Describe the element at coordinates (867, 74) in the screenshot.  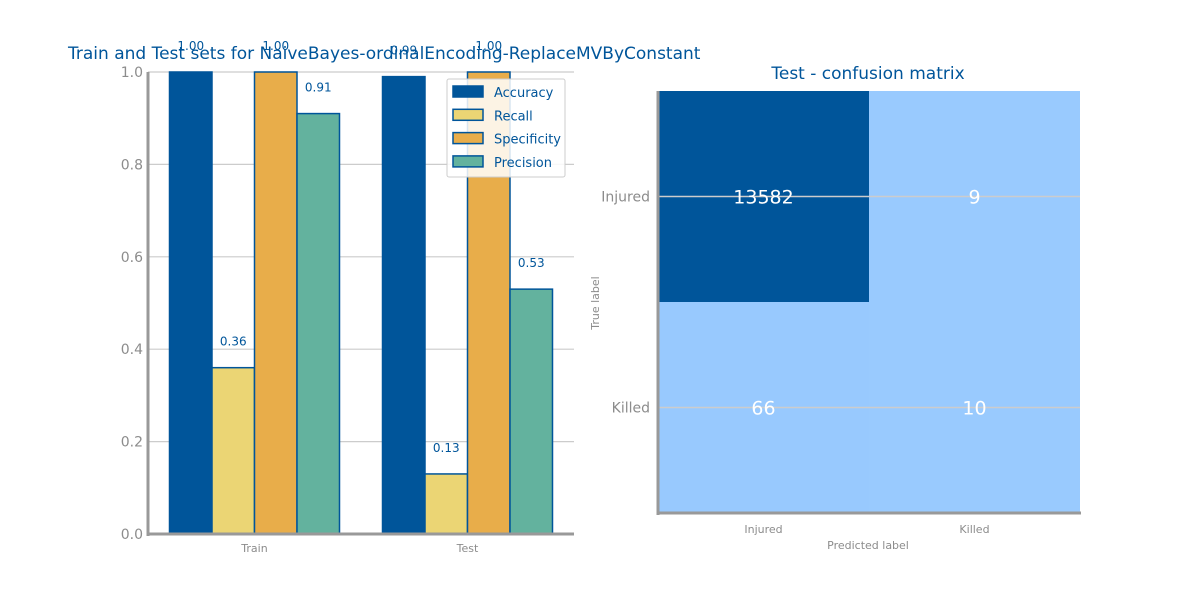
I see `cm-title: Test - confusion matrix` at that location.